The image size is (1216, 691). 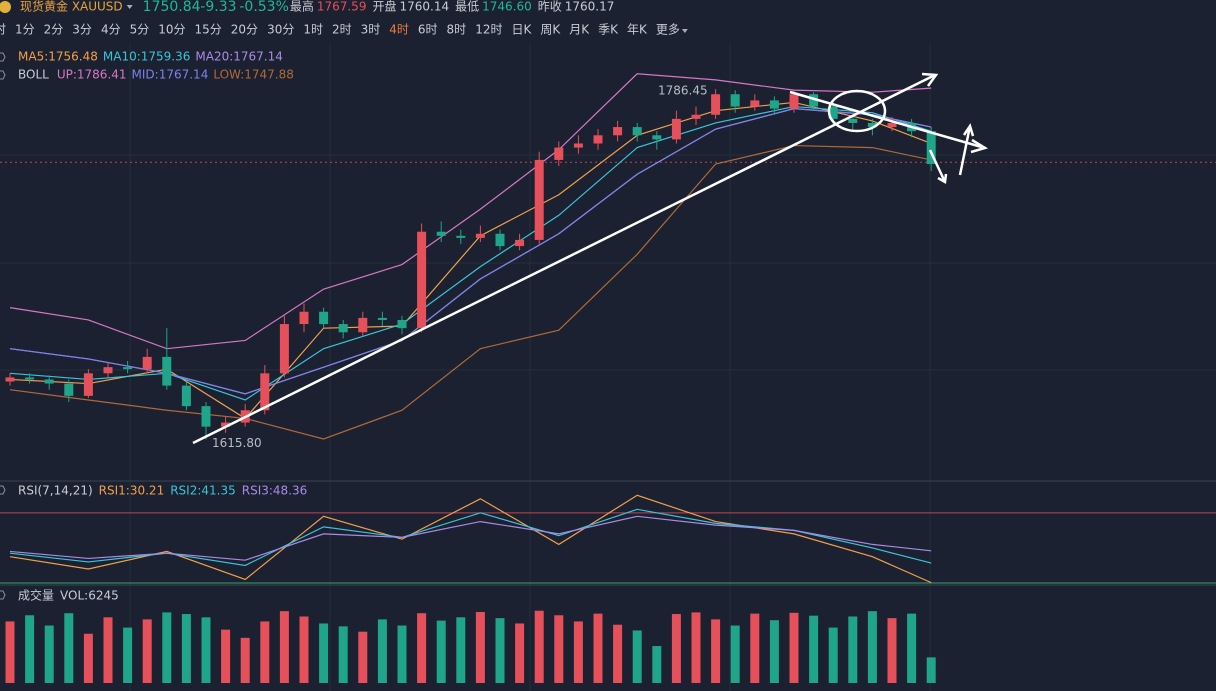 I want to click on legend-entry: VOL:6245, so click(x=89, y=596).